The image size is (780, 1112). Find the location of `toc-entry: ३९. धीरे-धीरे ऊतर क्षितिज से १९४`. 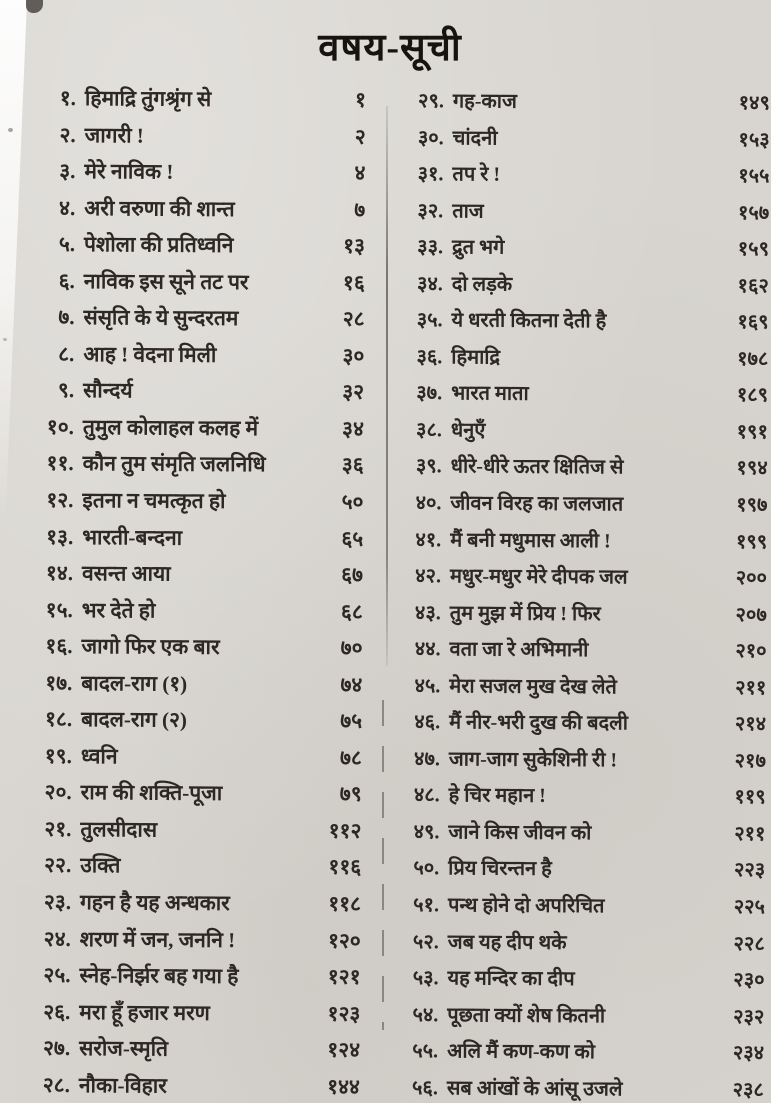

toc-entry: ३९. धीरे-धीरे ऊतर क्षितिज से १९४ is located at coordinates (582, 471).